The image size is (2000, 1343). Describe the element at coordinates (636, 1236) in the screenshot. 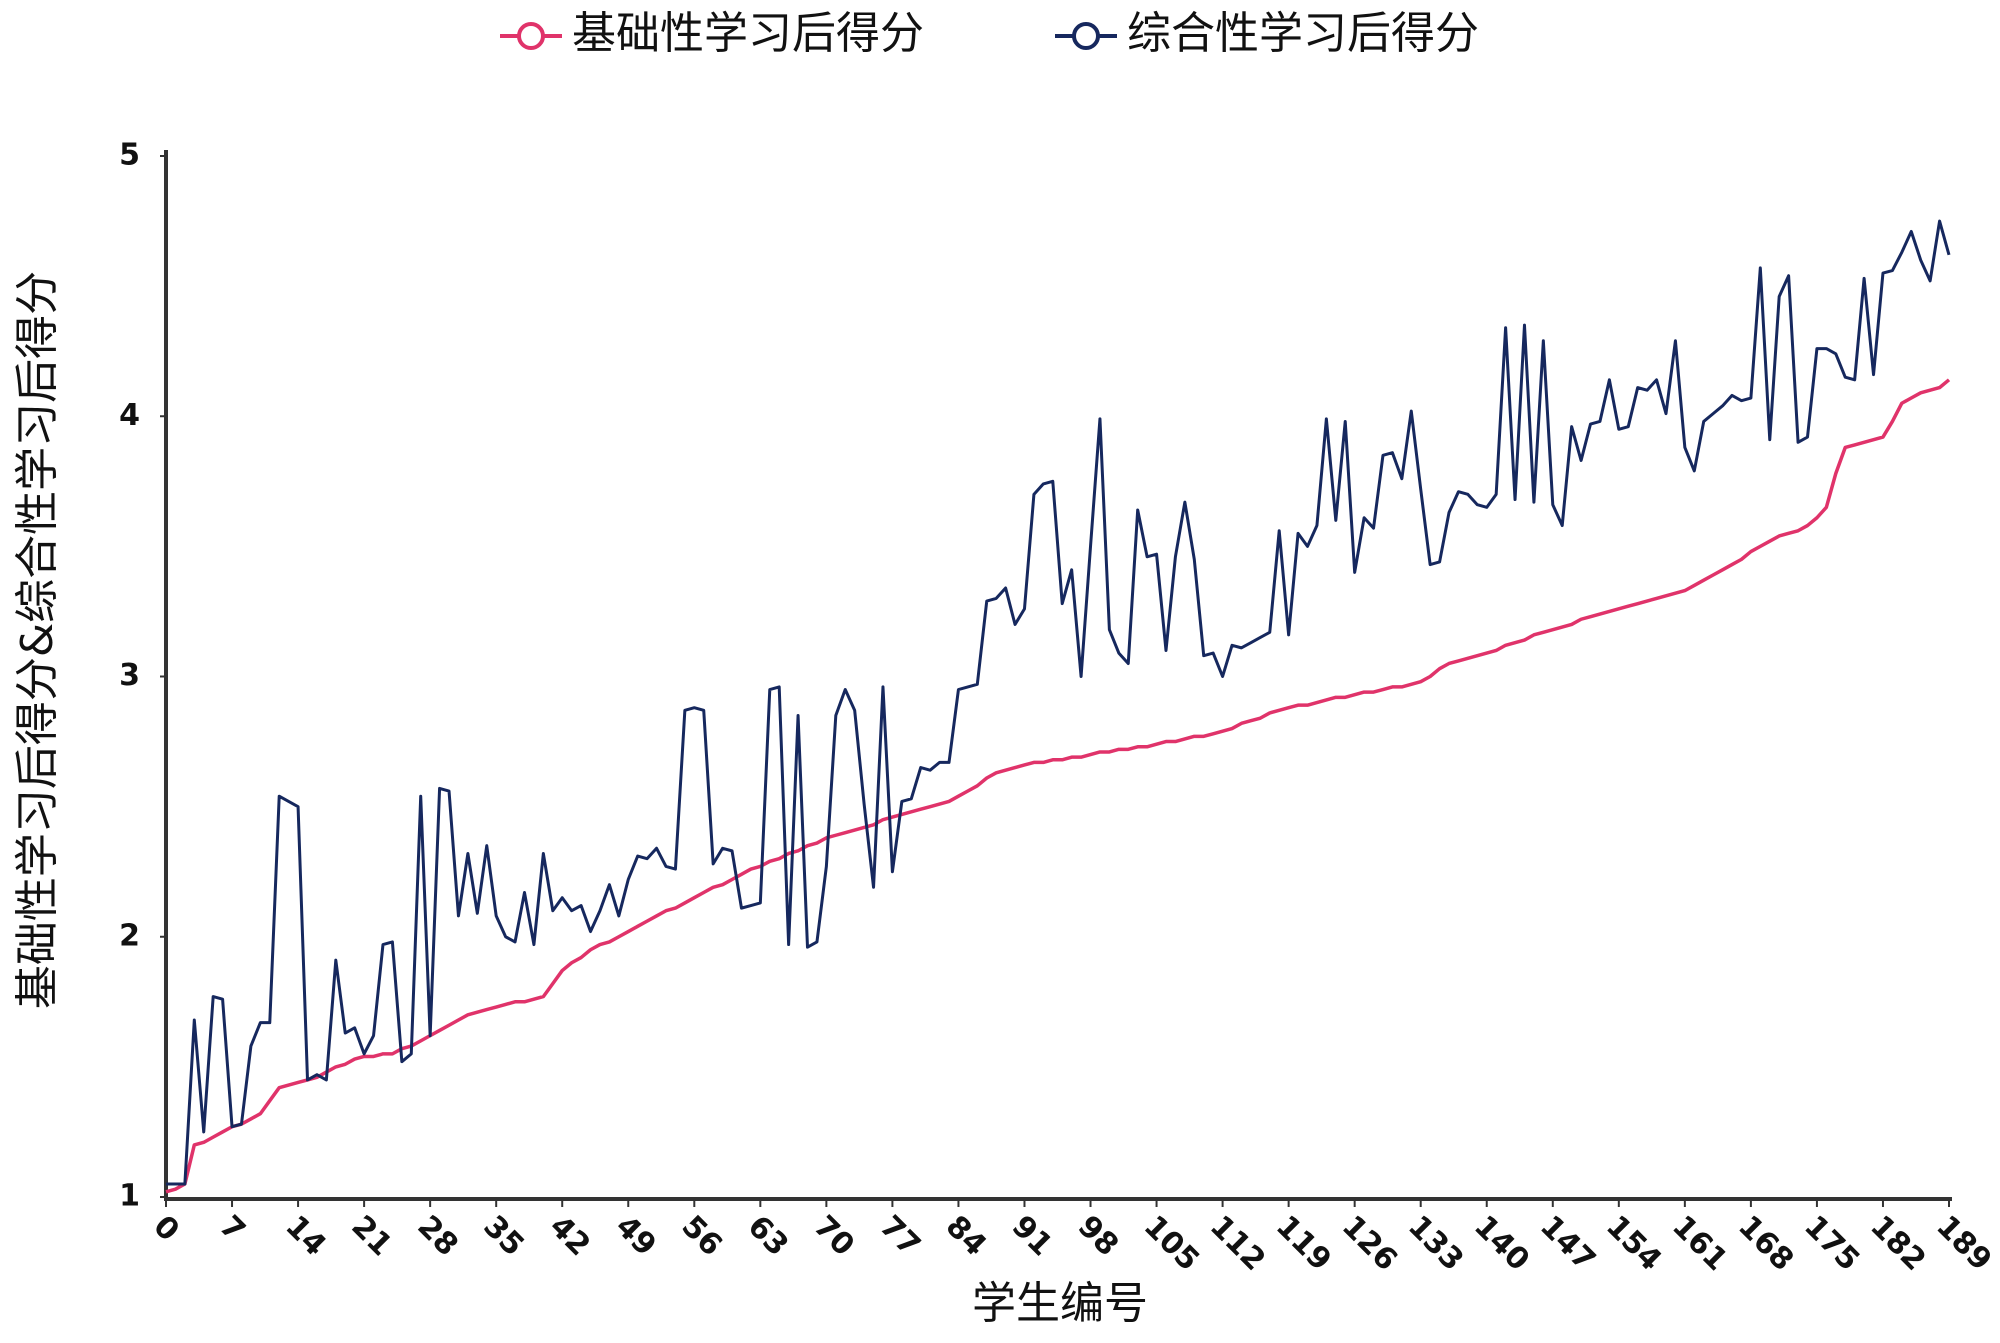

I see `x-tick-label: 49` at that location.